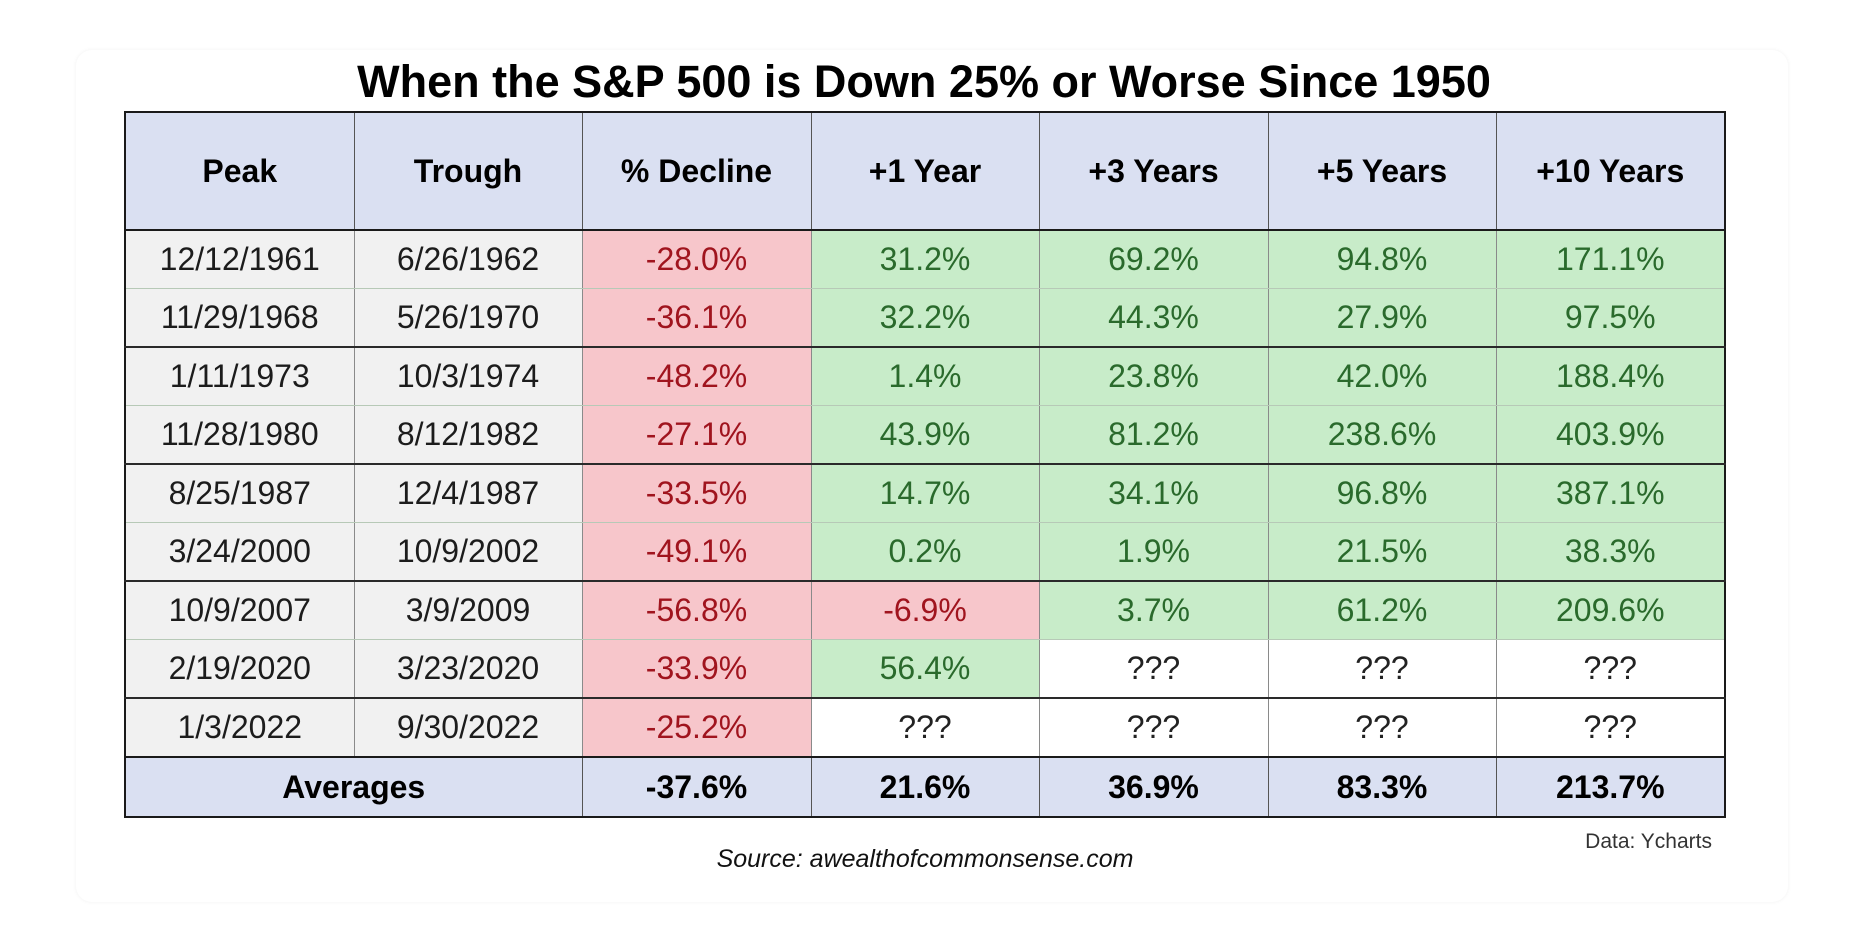 The height and width of the screenshot is (952, 1850). Describe the element at coordinates (468, 669) in the screenshot. I see `cell-trough: 3/23/2020` at that location.